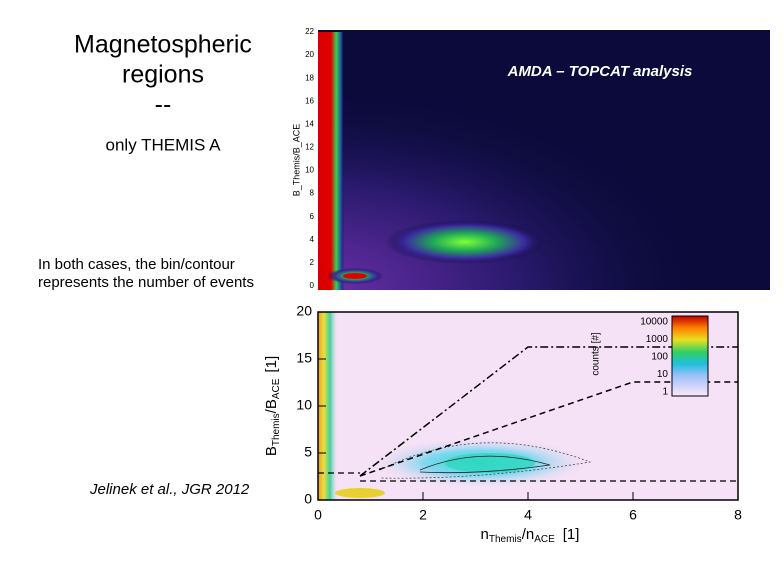 The height and width of the screenshot is (570, 784). What do you see at coordinates (465, 242) in the screenshot?
I see `density-blob` at bounding box center [465, 242].